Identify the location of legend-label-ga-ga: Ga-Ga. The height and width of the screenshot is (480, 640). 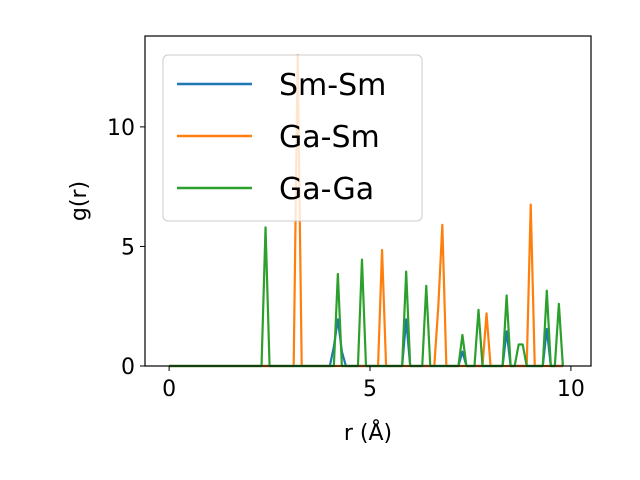
(326, 189).